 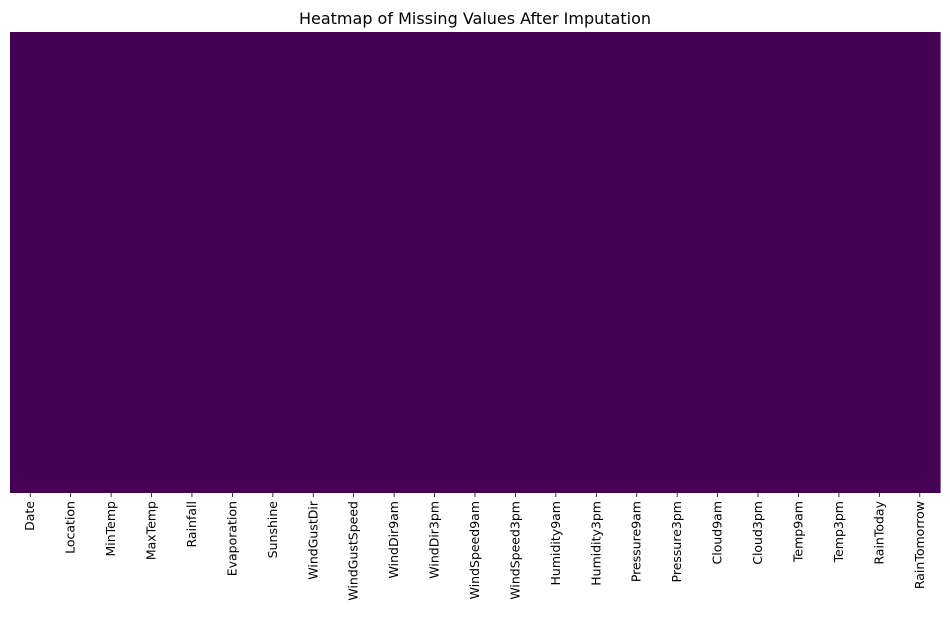 I want to click on x-tick-label: WindSpeed9am, so click(x=474, y=550).